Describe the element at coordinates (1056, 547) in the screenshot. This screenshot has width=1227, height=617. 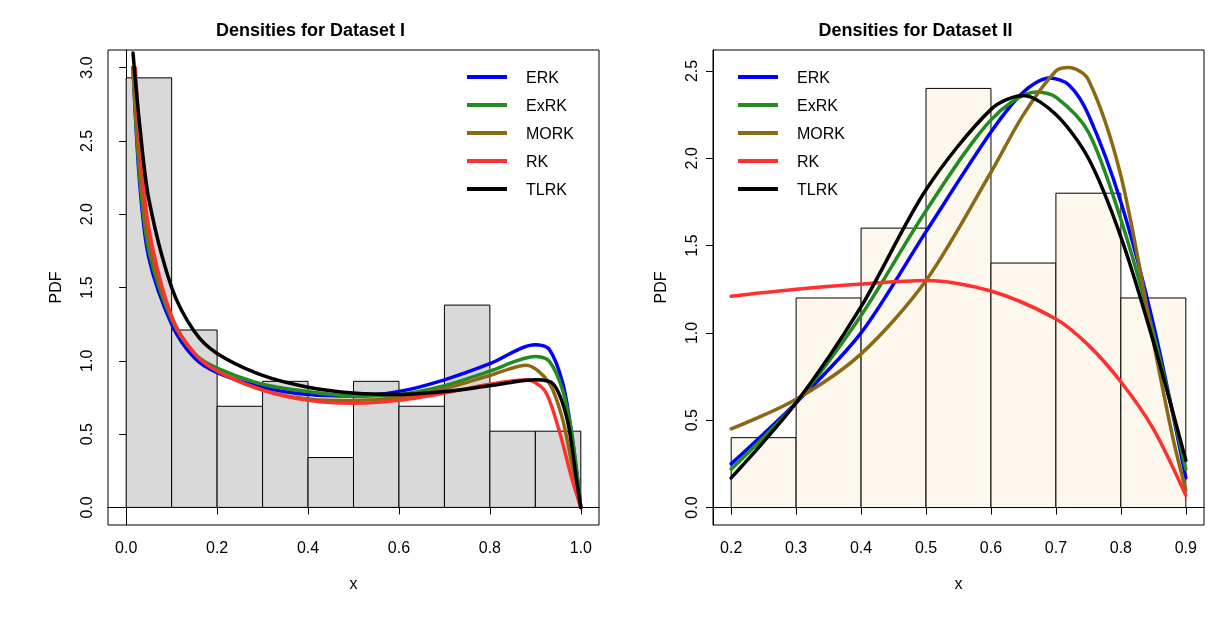
I see `x-tick-label: 0.7` at that location.